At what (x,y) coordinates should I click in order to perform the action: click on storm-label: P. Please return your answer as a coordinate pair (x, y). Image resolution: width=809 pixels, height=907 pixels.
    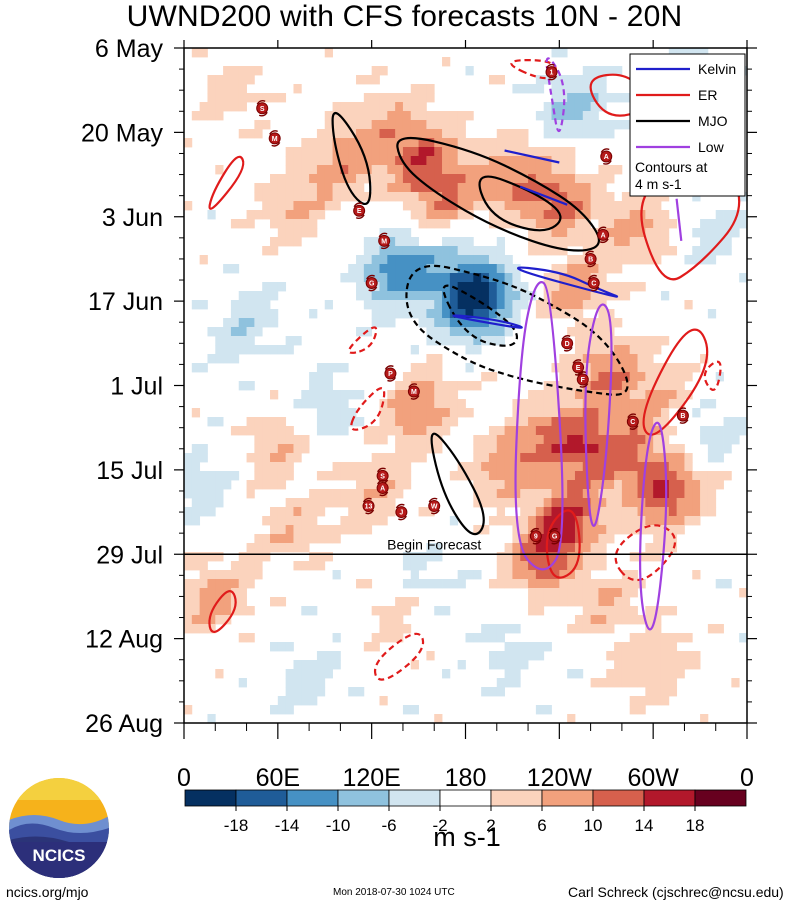
    Looking at the image, I should click on (390, 374).